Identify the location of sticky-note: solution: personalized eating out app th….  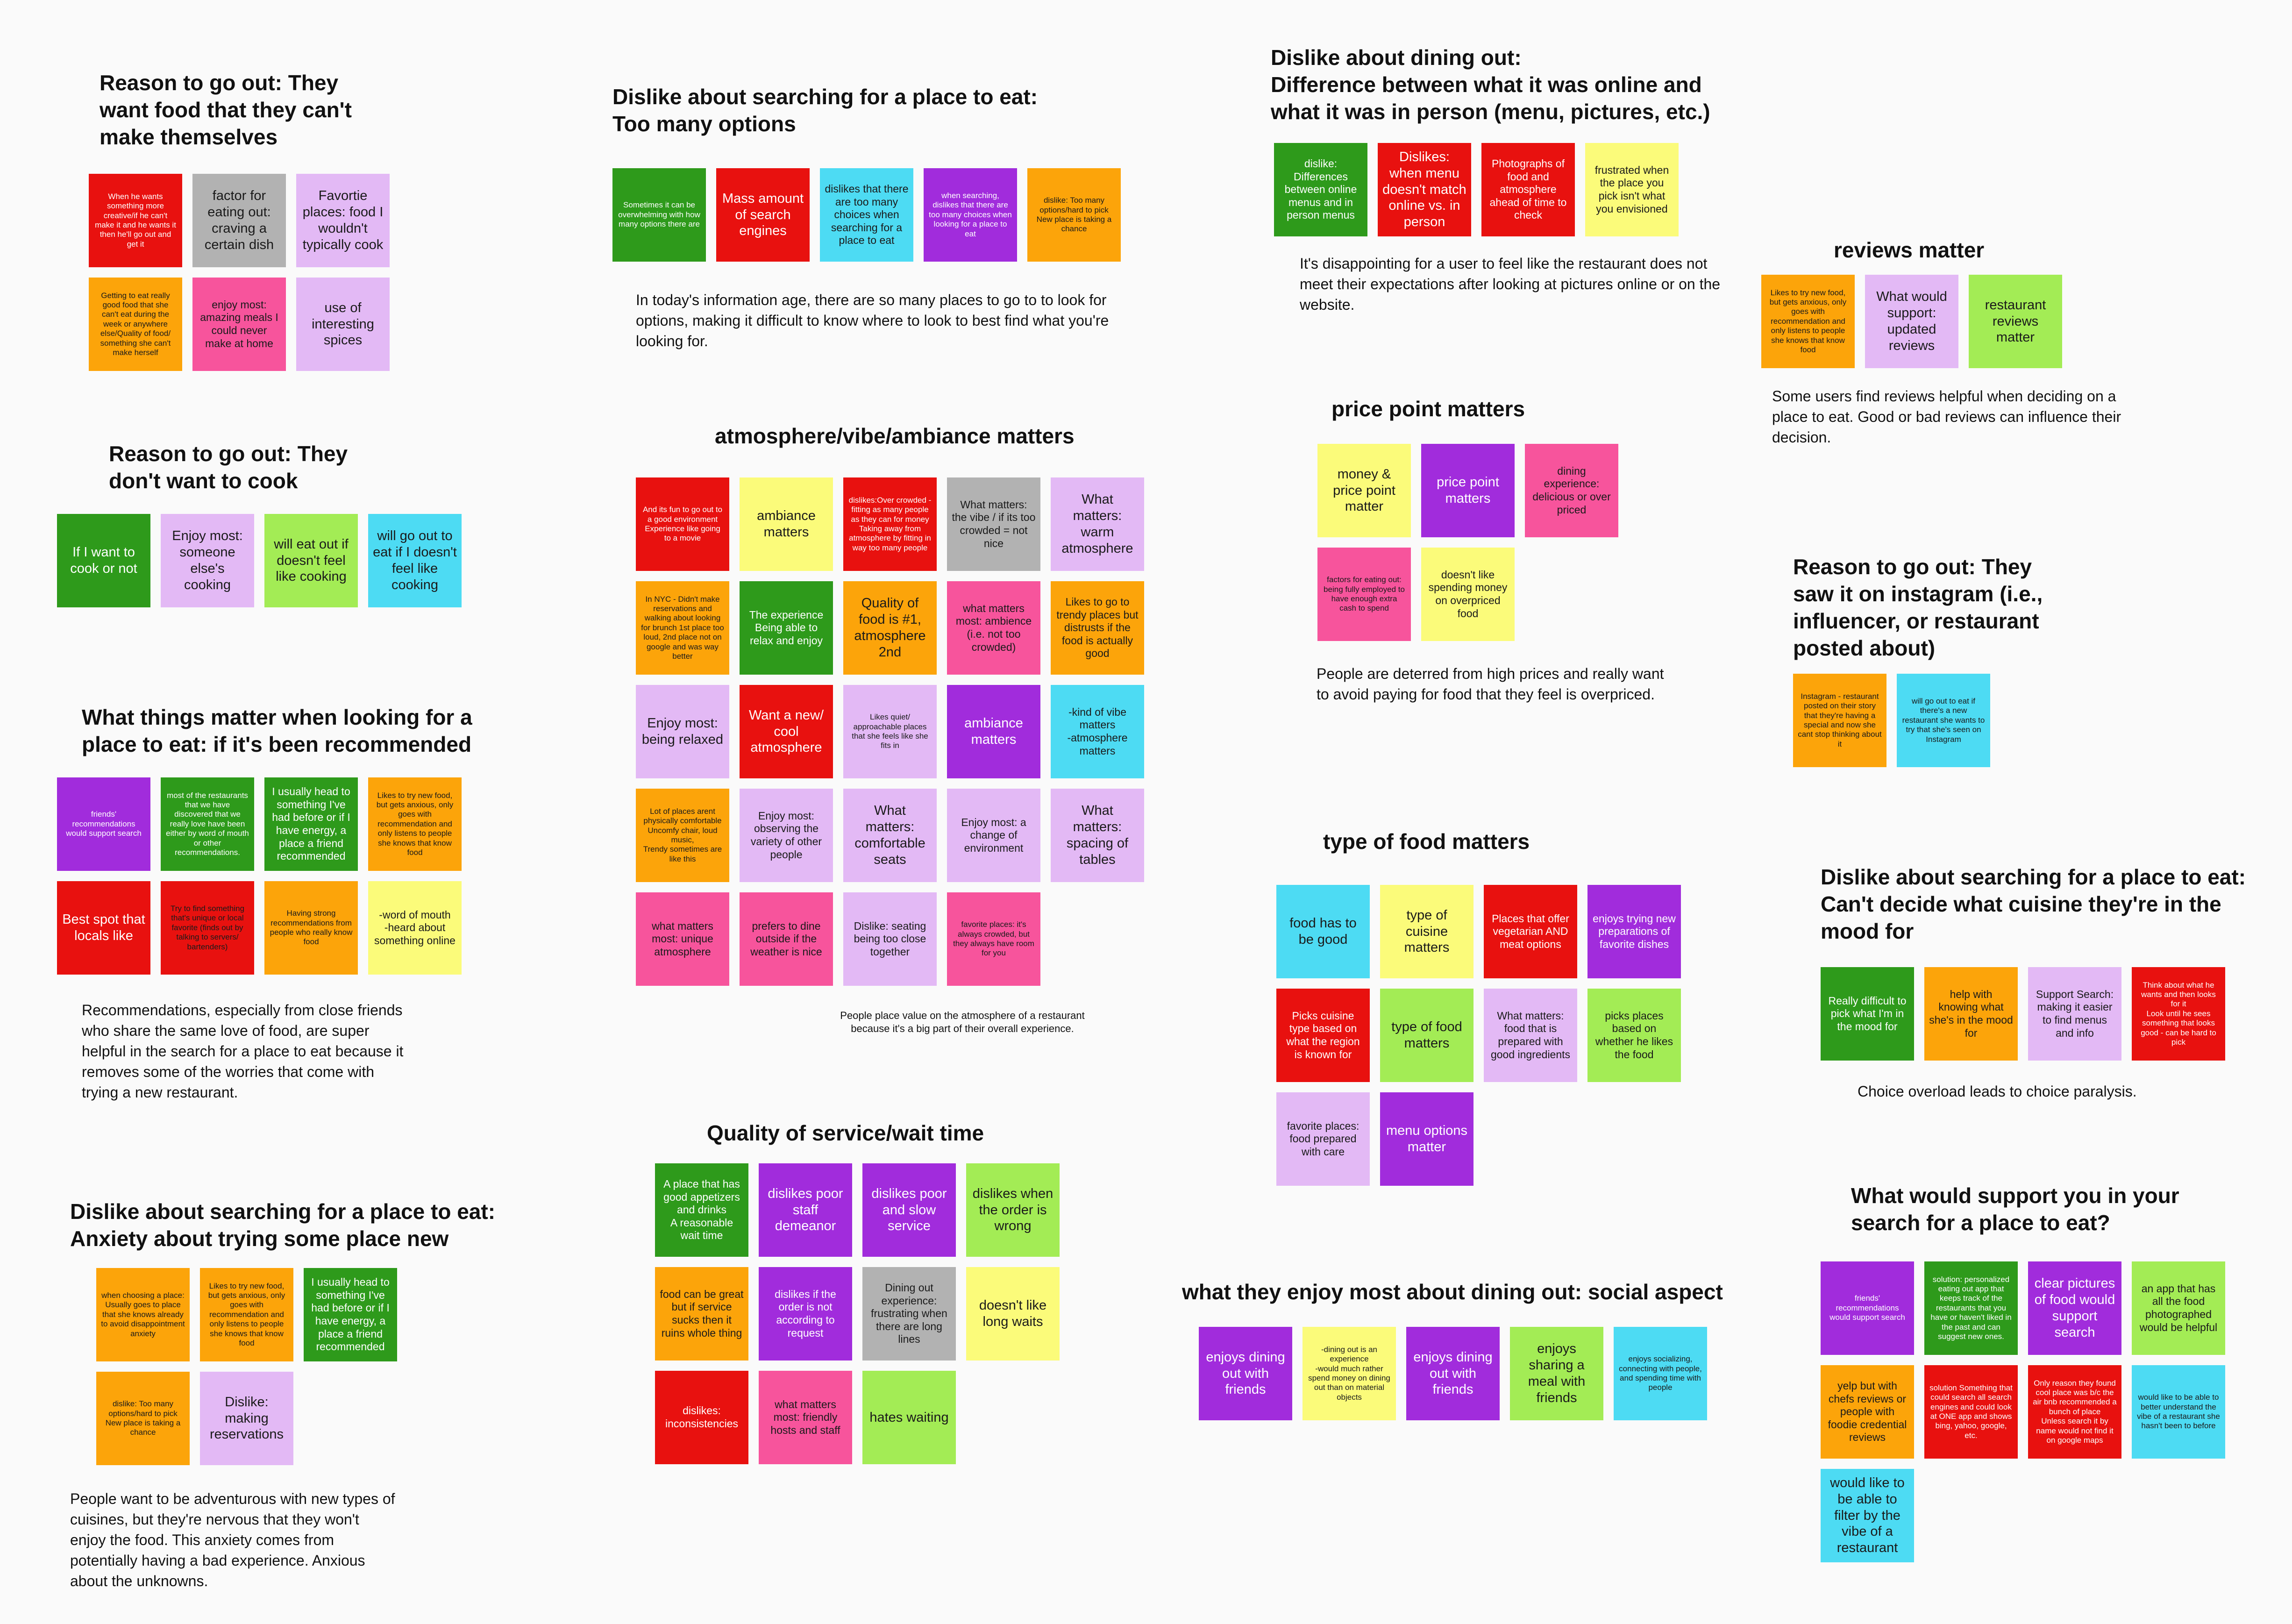
(1971, 1308).